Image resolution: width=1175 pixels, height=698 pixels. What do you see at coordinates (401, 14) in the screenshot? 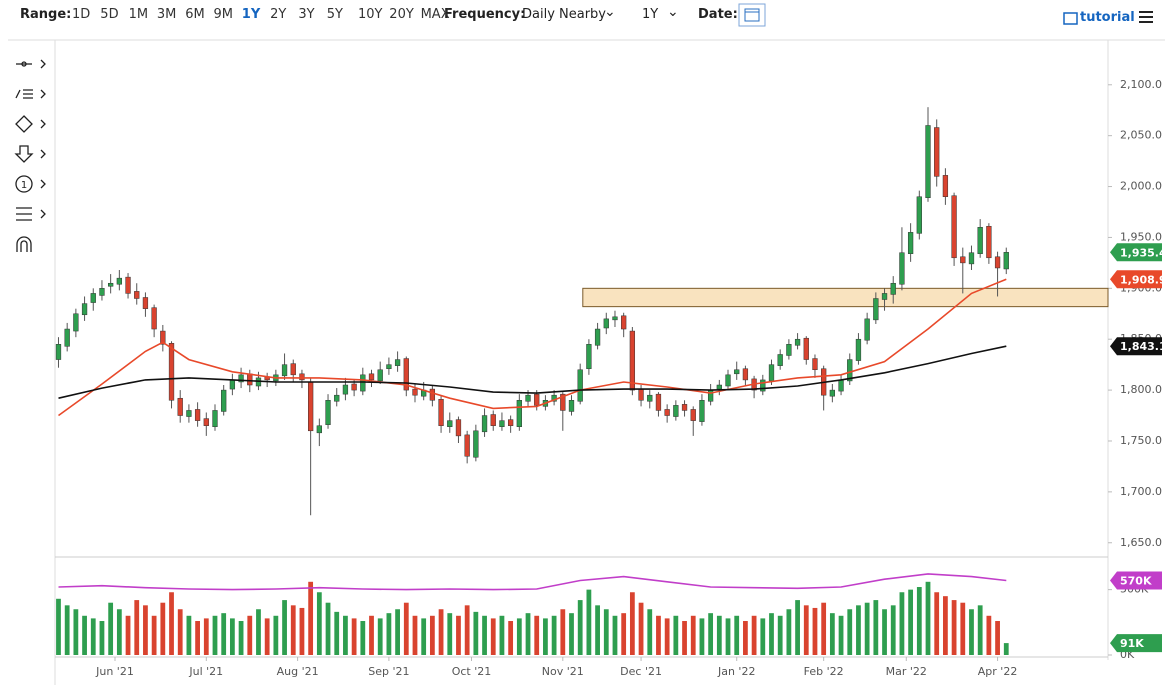
I see `range-button: 20Y` at bounding box center [401, 14].